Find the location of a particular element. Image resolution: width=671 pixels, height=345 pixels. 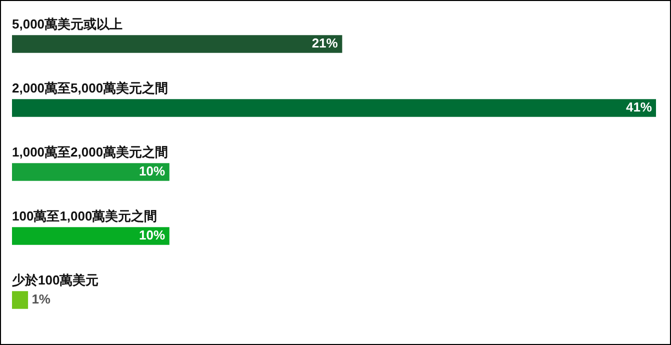

data-label: 1% is located at coordinates (41, 299).